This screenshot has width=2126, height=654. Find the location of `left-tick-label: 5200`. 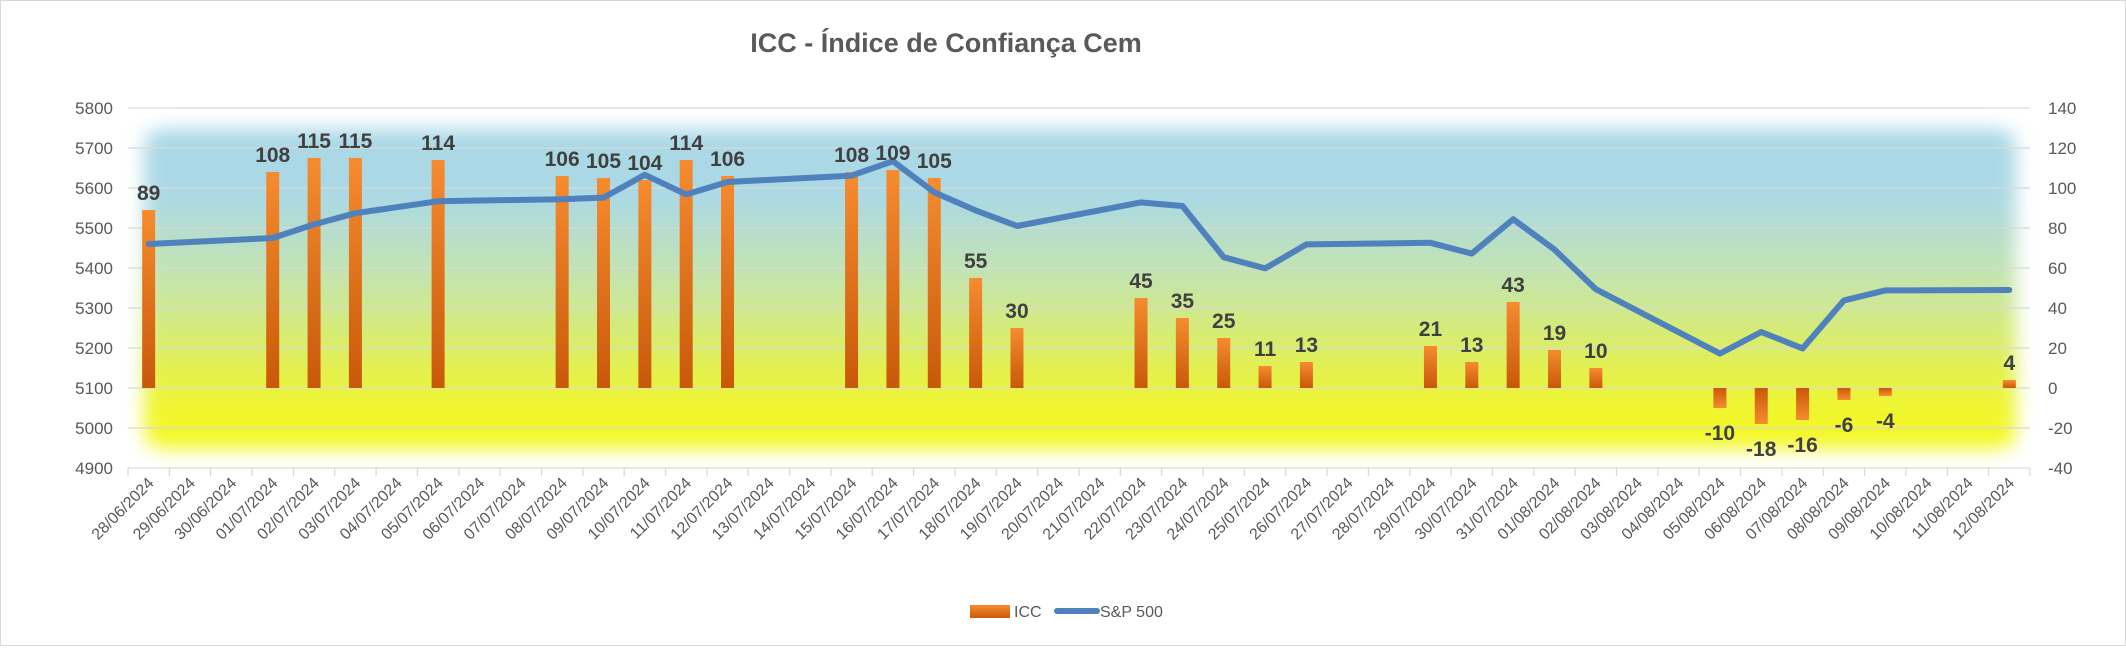

left-tick-label: 5200 is located at coordinates (94, 348).